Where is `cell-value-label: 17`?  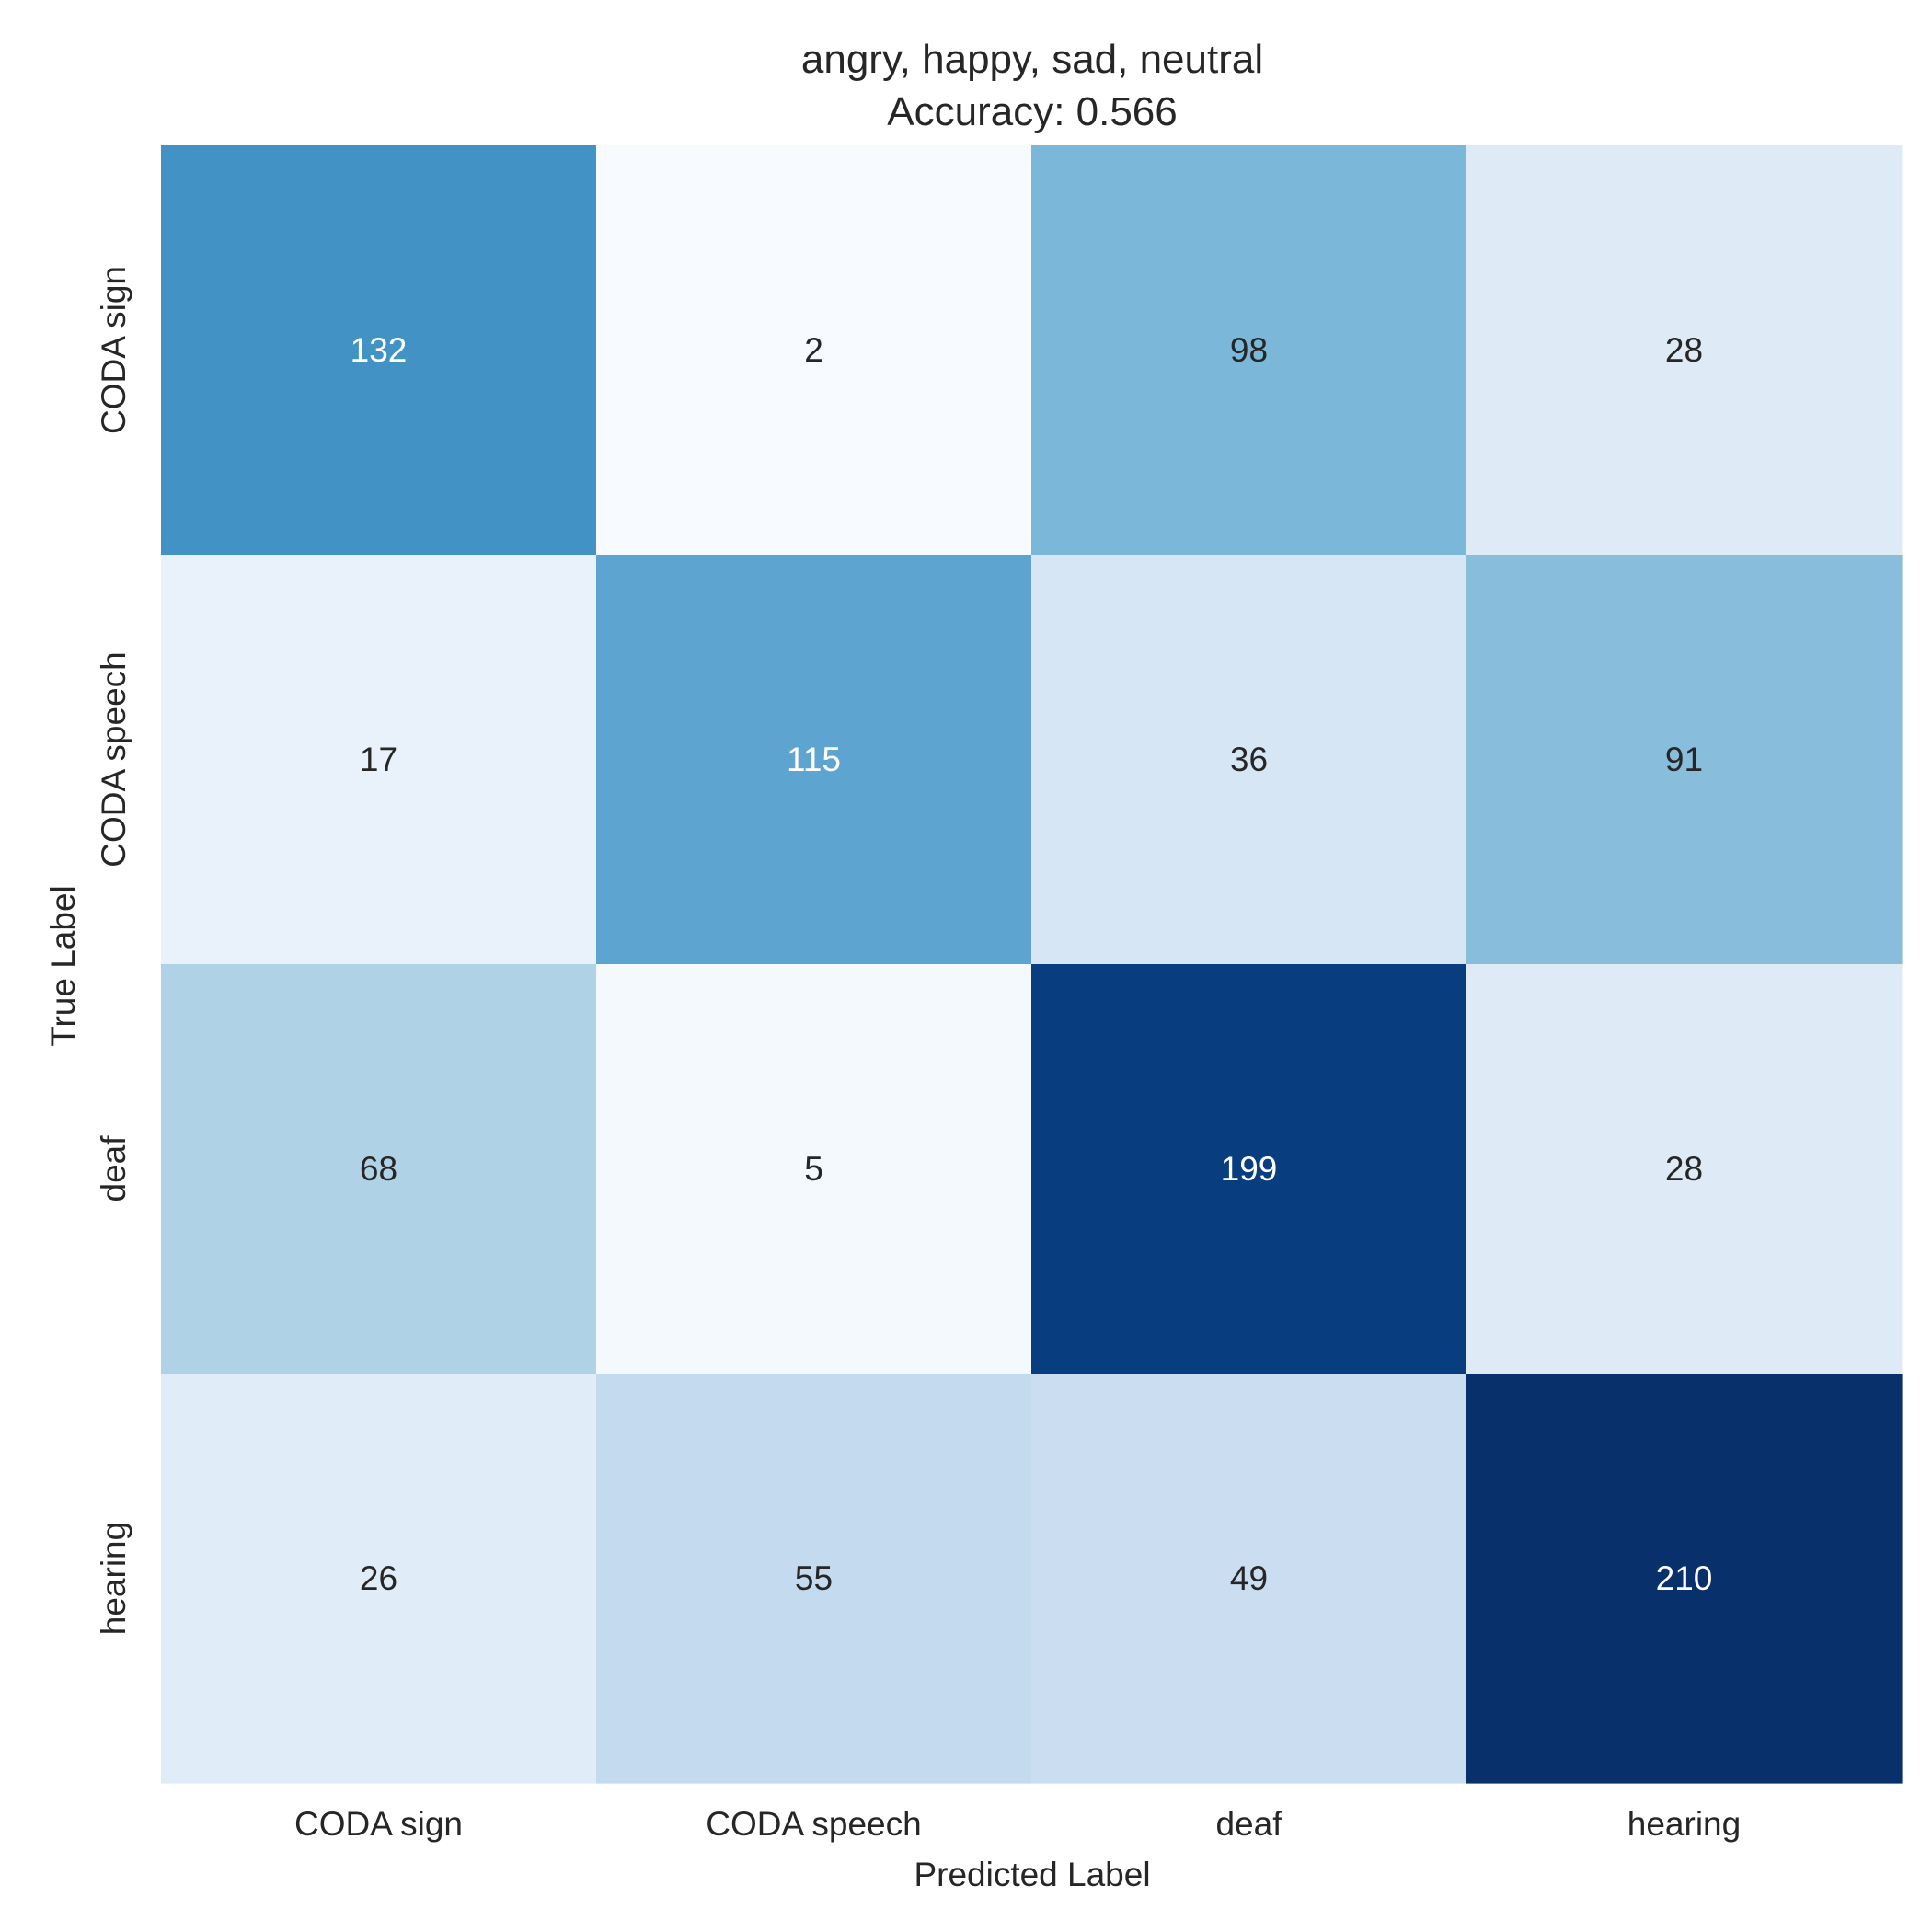 cell-value-label: 17 is located at coordinates (378, 759).